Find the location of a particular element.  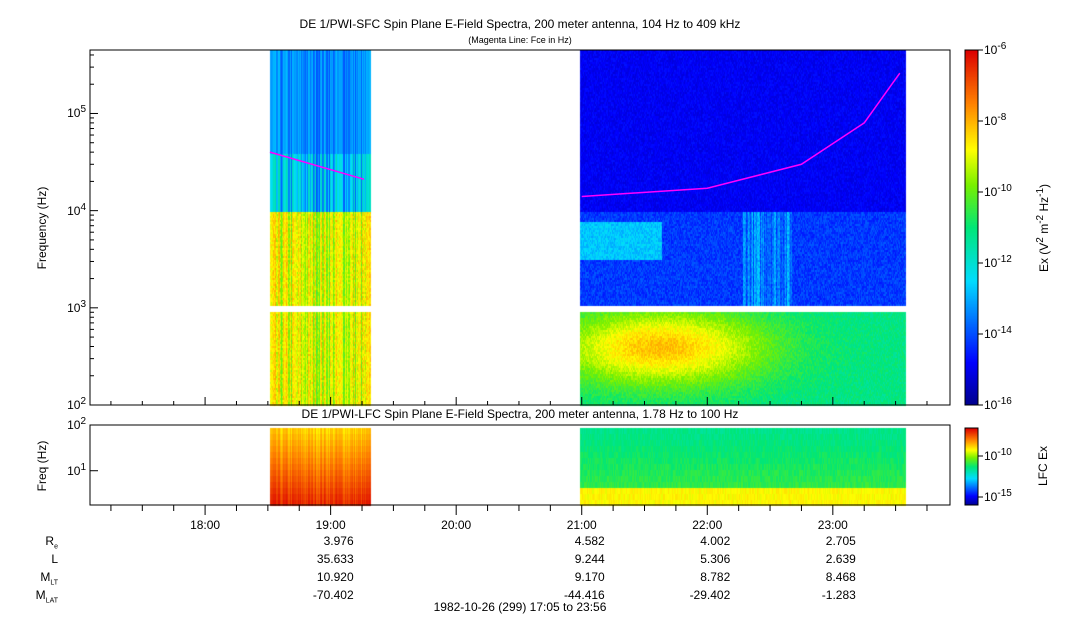

ephemeris-value: 35.633 is located at coordinates (335, 559).